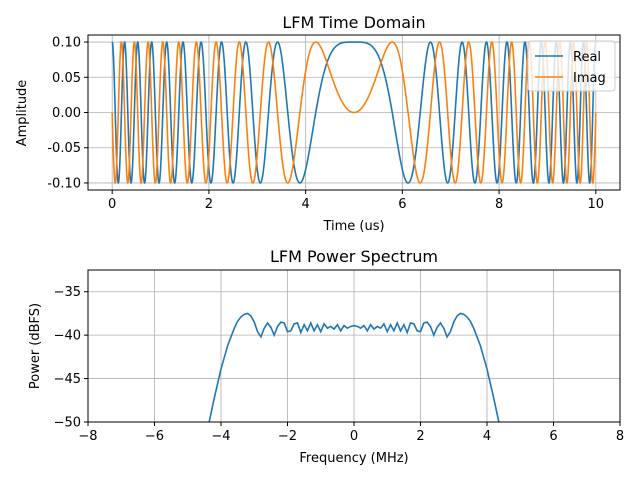  What do you see at coordinates (420, 436) in the screenshot?
I see `power-spectrum-xtick-label: 2` at bounding box center [420, 436].